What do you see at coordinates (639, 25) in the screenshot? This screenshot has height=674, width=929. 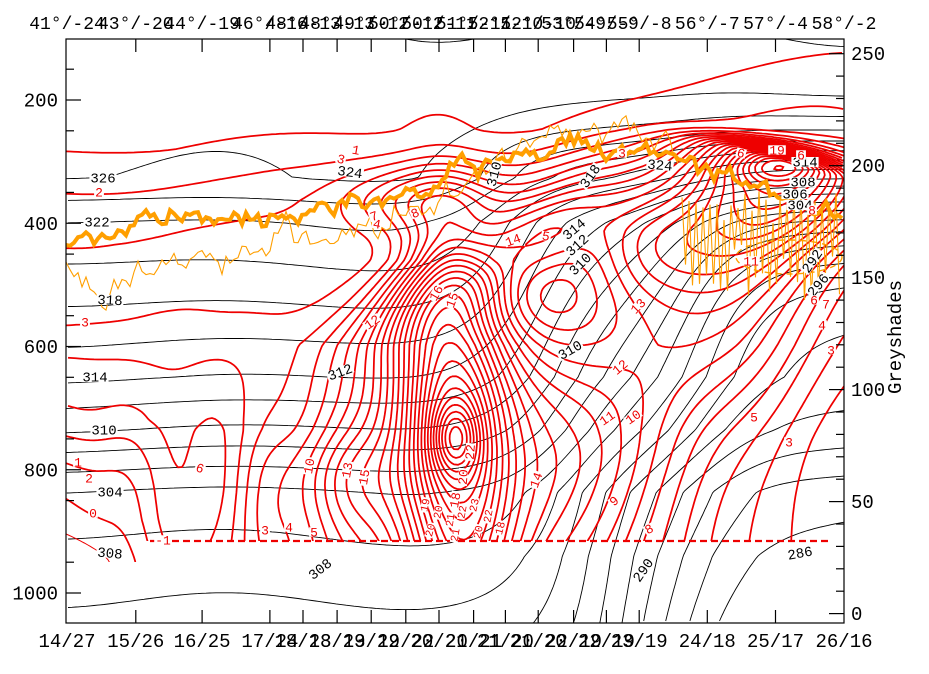 I see `svg-text: 55°/-8` at bounding box center [639, 25].